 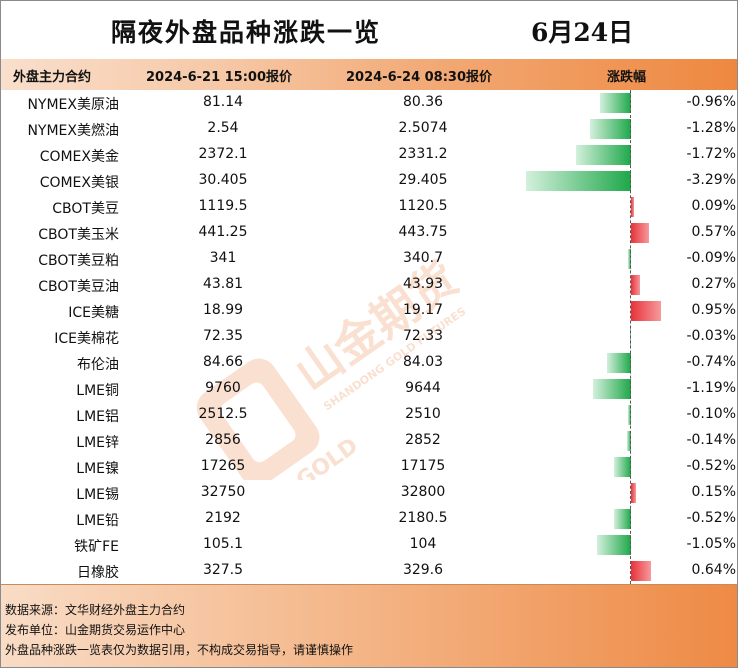 What do you see at coordinates (73, 131) in the screenshot?
I see `contract-name: NYMEX美燃油` at bounding box center [73, 131].